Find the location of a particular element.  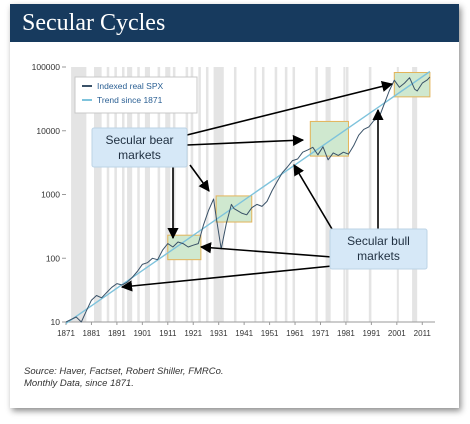

bear-callout-text: Secular bear is located at coordinates (139, 140).